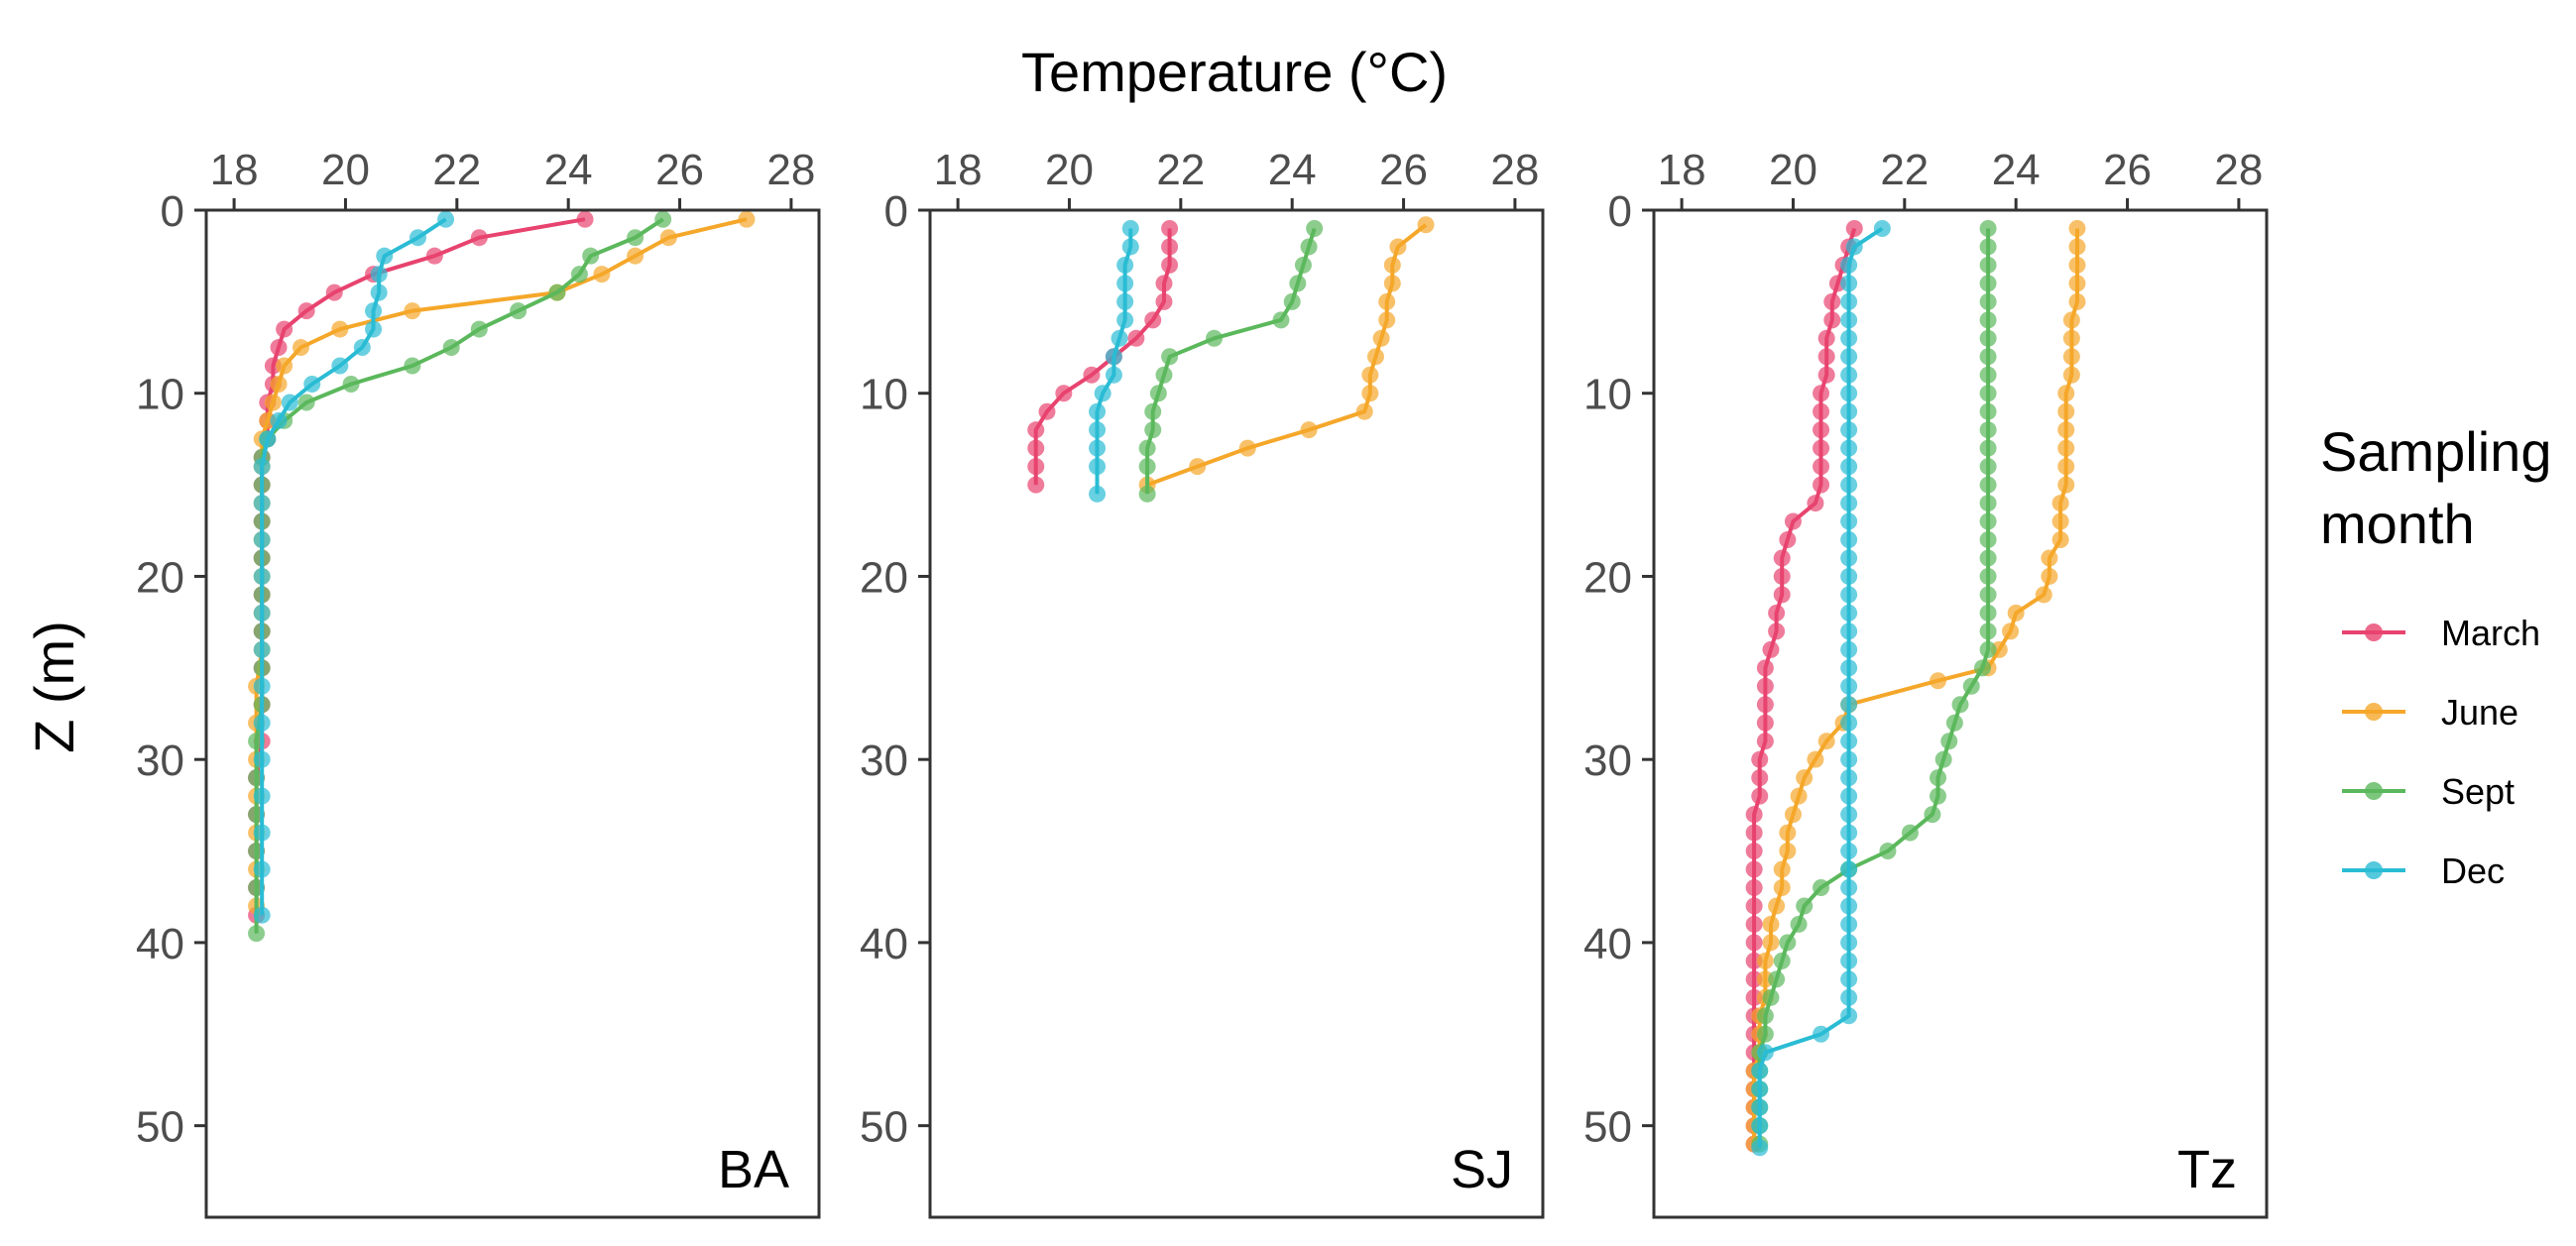  Describe the element at coordinates (884, 1128) in the screenshot. I see `y-tick-label: 50` at that location.